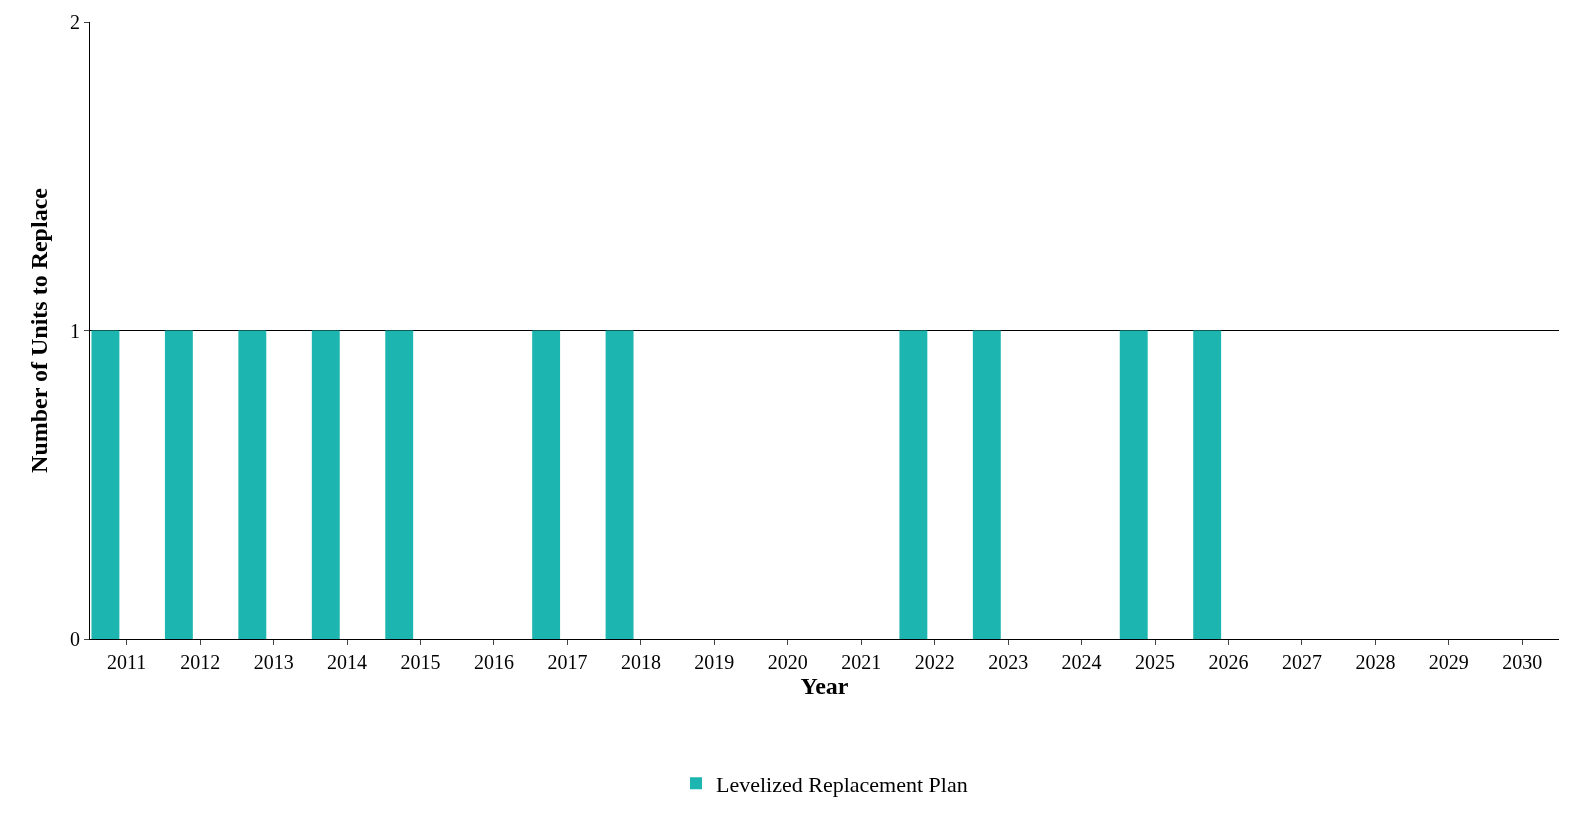 Image resolution: width=1579 pixels, height=817 pixels. Describe the element at coordinates (714, 662) in the screenshot. I see `x-tick-label: 2019` at that location.